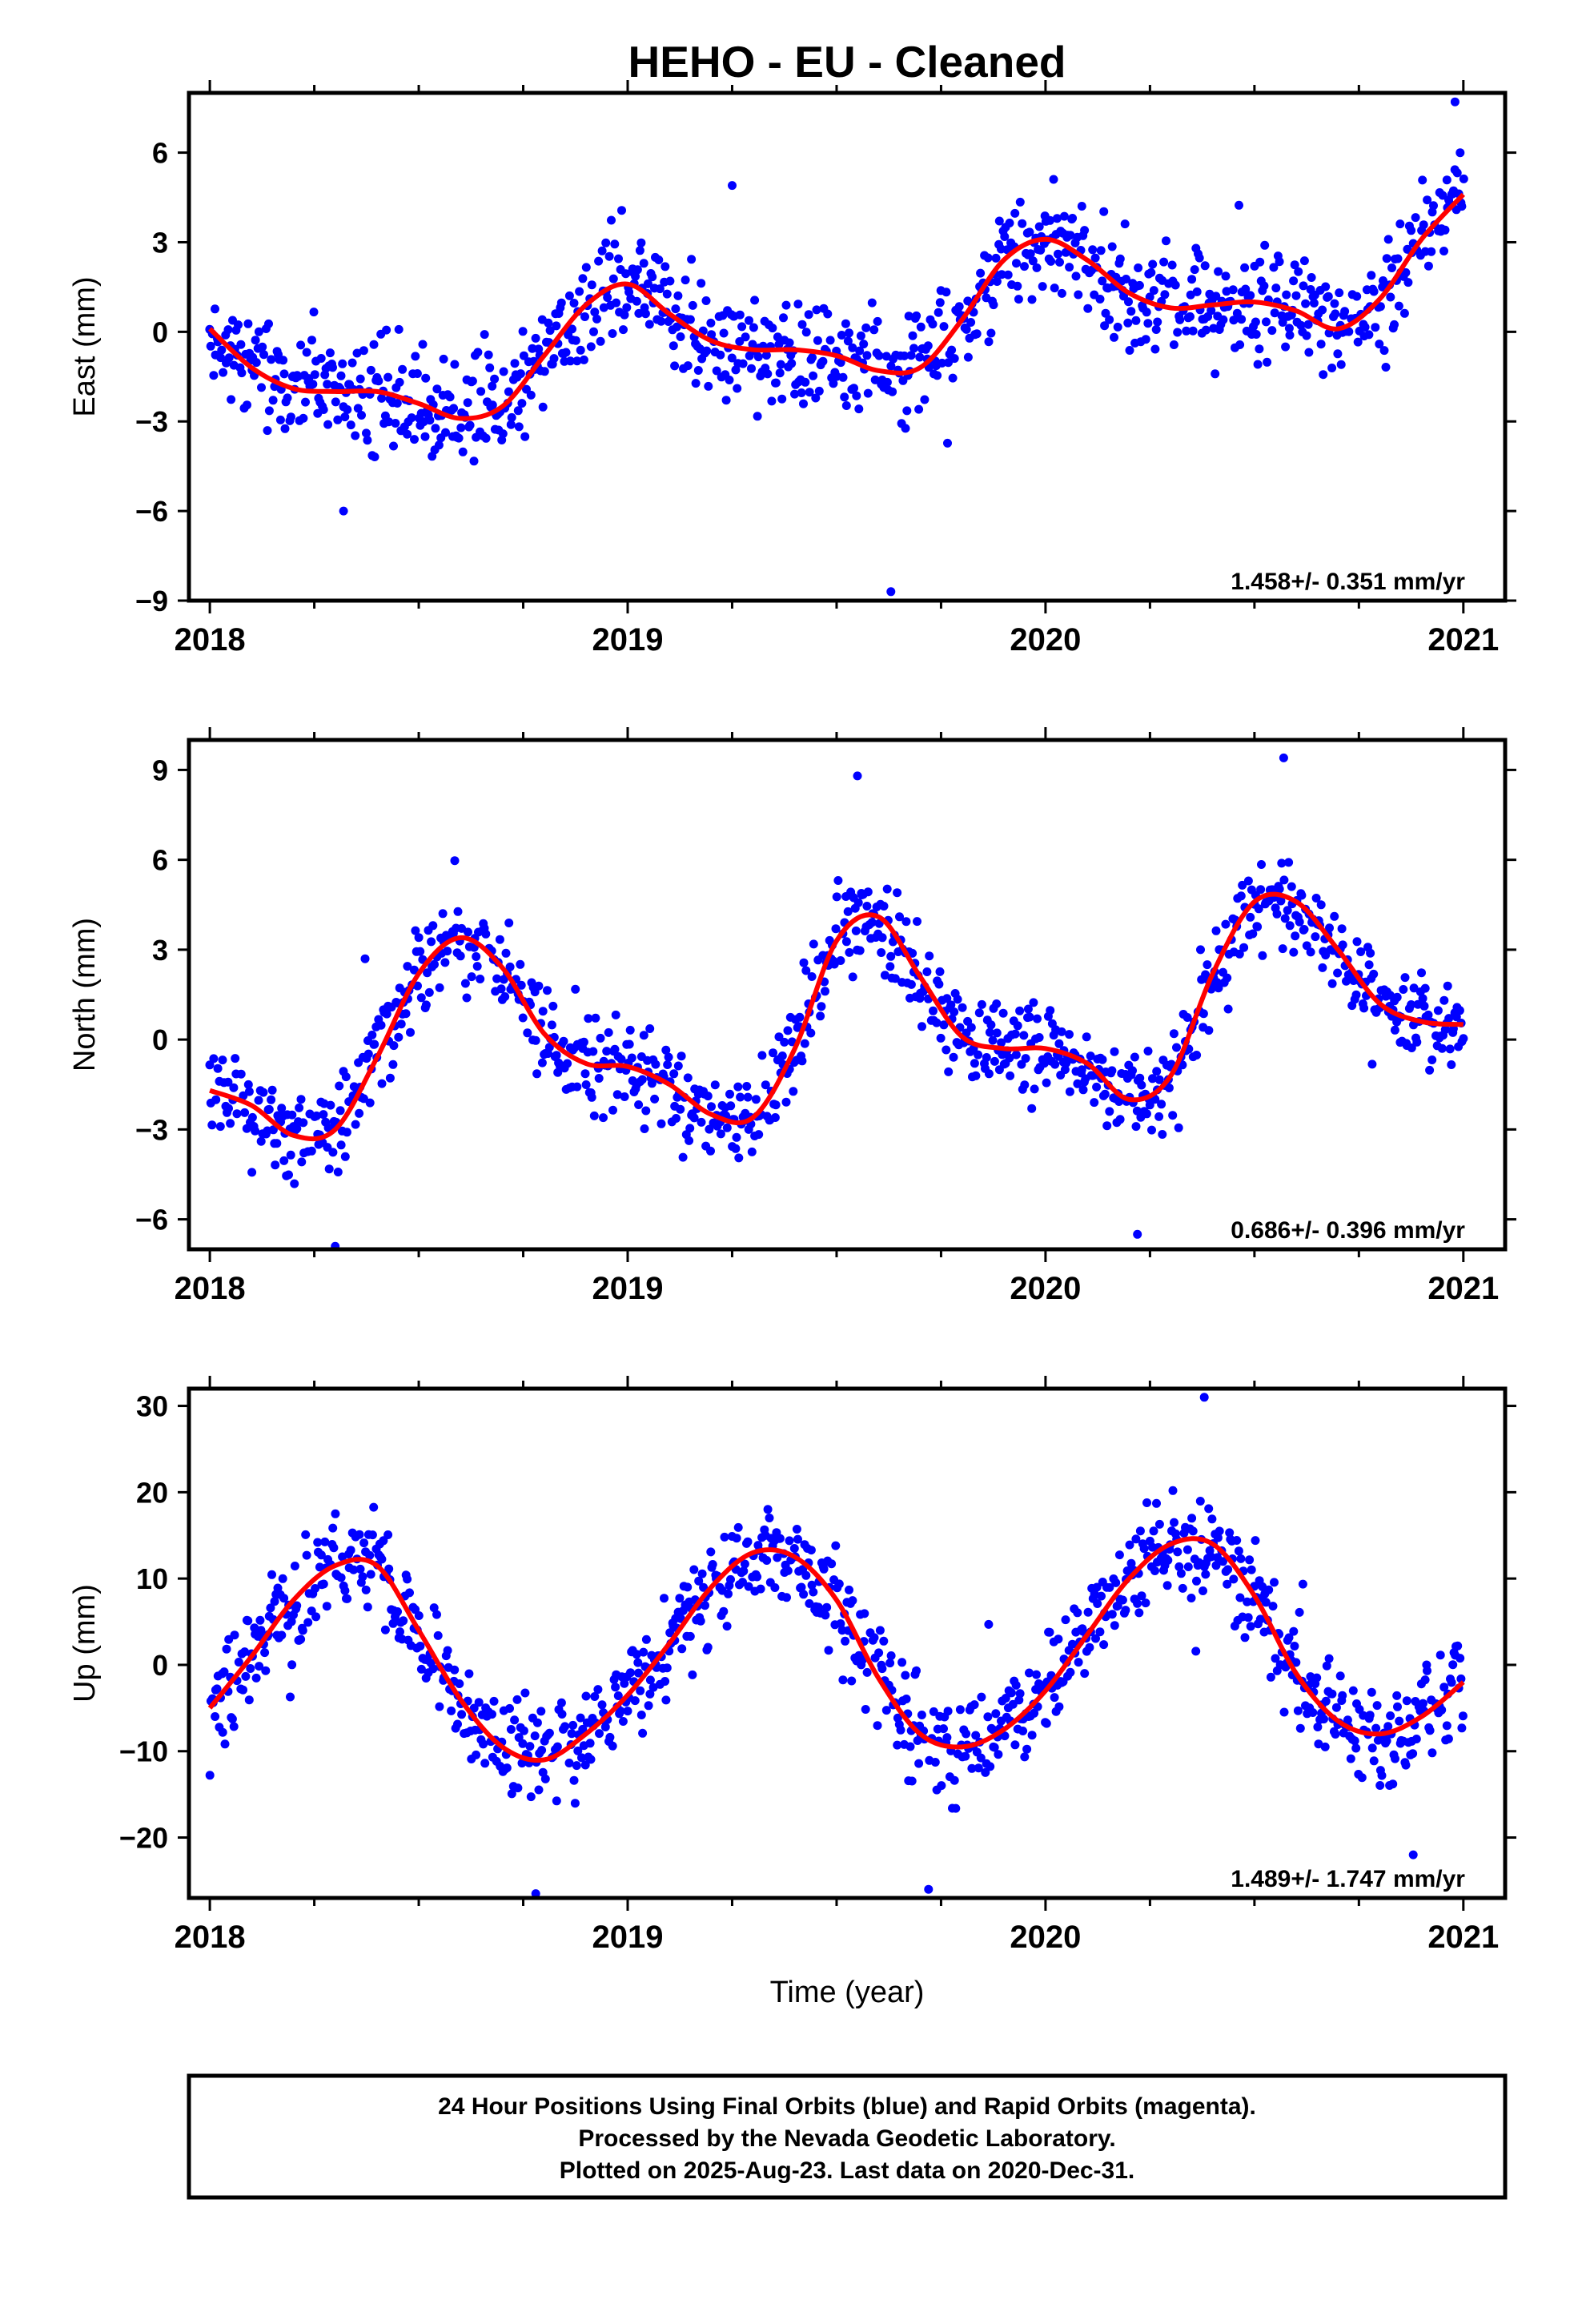 The image size is (1582, 2324). Describe the element at coordinates (1463, 1938) in the screenshot. I see `up-x-tick-label: 2021` at that location.